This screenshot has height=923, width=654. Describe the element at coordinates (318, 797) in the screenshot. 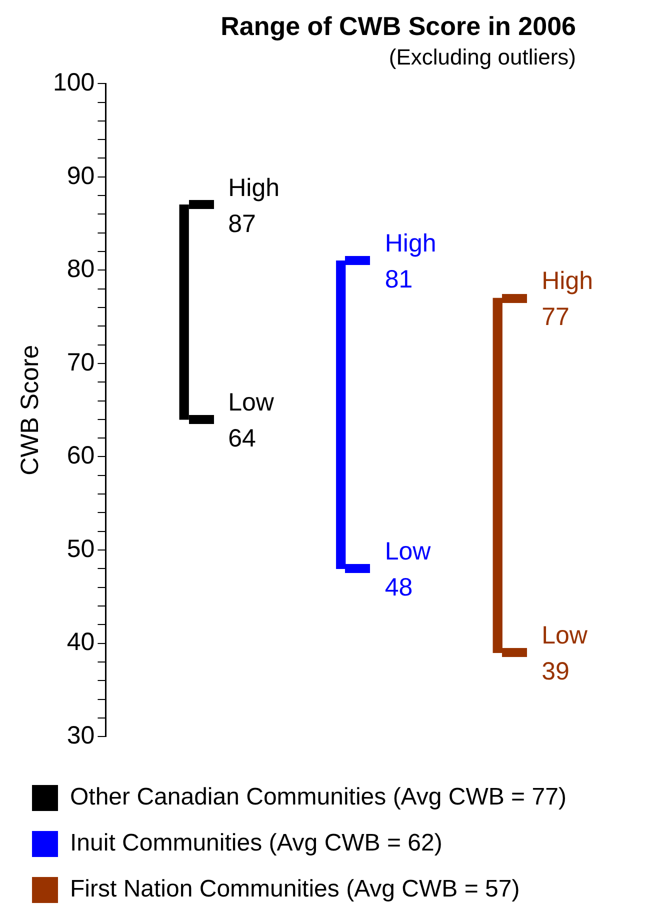

I see `legend-label: Other Canadian Communities (Avg CWB = 77)` at that location.